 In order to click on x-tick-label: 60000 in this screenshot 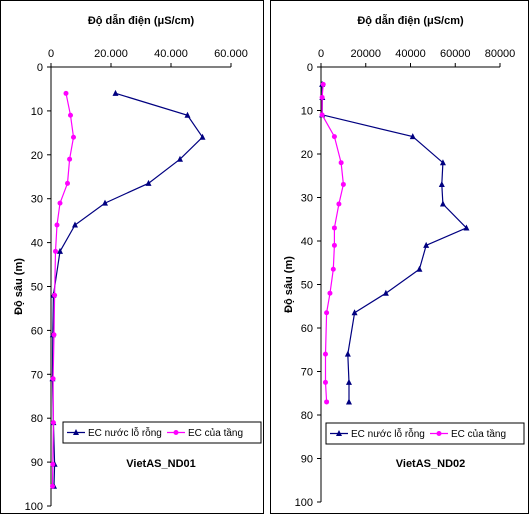, I will do `click(455, 54)`.